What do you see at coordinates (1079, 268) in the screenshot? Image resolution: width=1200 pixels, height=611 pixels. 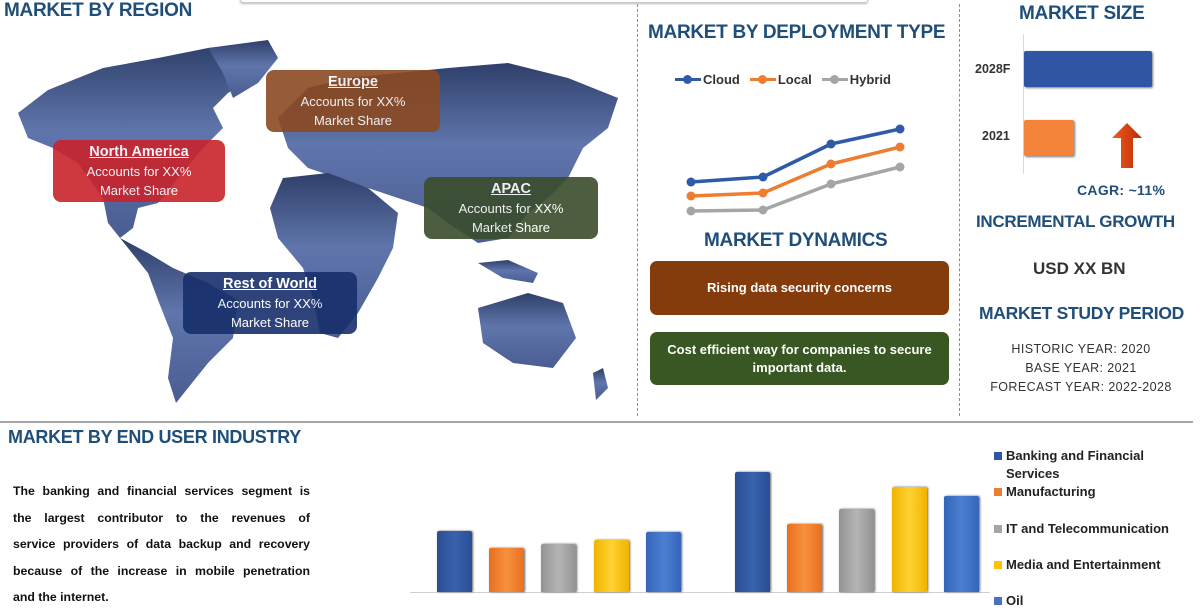 I see `incremental-growth-value: USD XX BN` at bounding box center [1079, 268].